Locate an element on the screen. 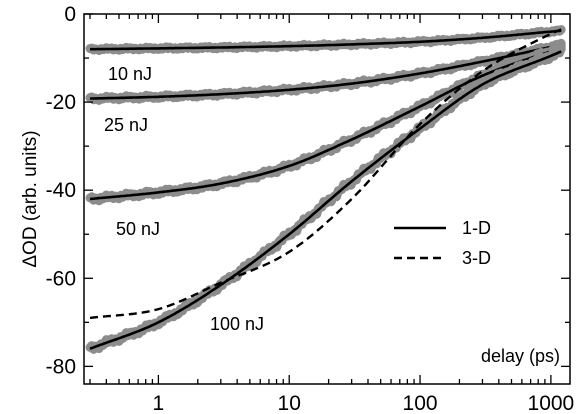 The height and width of the screenshot is (414, 582). y-tick-label: -80 is located at coordinates (61, 366).